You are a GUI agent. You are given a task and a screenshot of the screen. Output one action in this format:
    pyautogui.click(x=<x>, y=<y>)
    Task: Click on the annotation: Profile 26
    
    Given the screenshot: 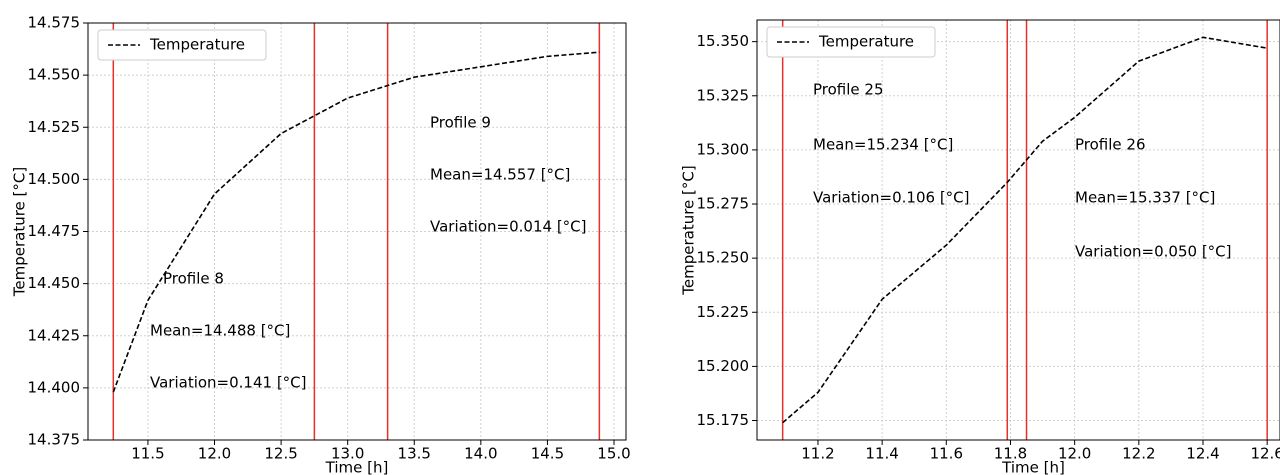 What is the action you would take?
    pyautogui.click(x=1110, y=145)
    